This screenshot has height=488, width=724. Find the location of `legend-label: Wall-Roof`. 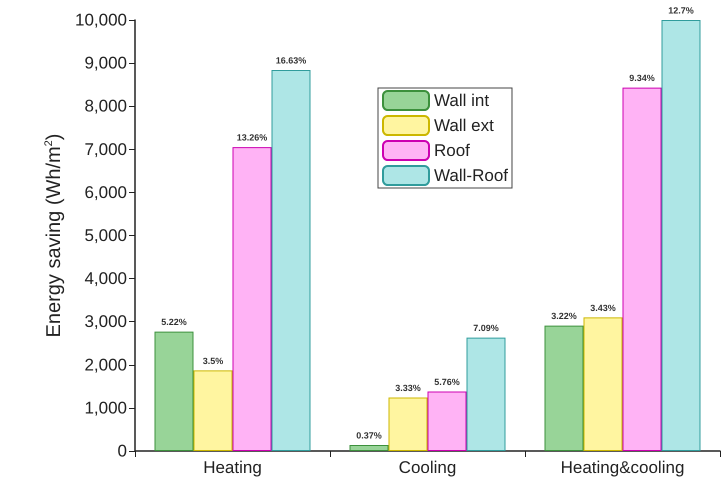

legend-label: Wall-Roof is located at coordinates (471, 175).